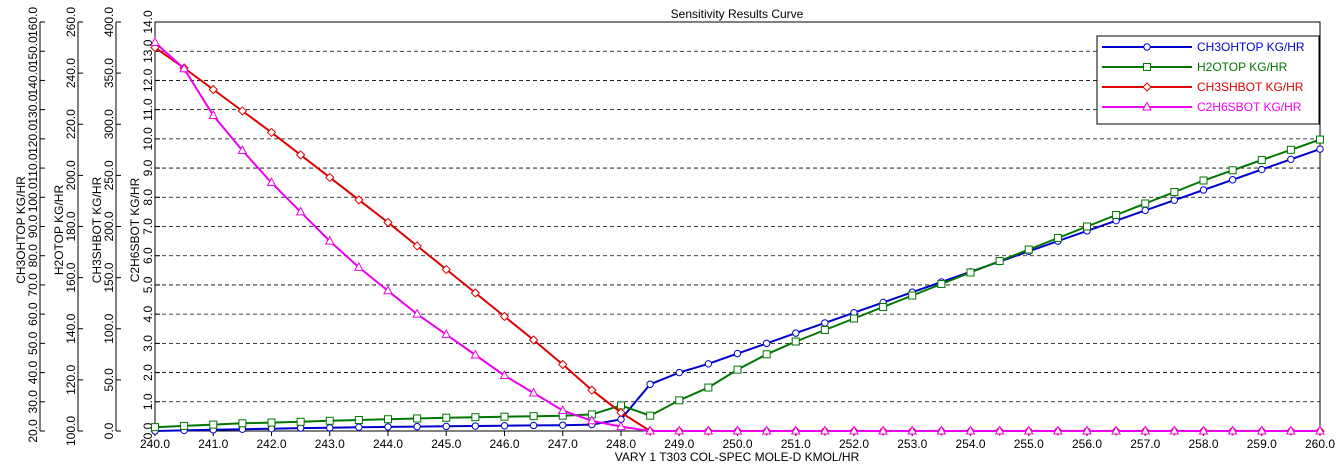 This screenshot has height=472, width=1336. What do you see at coordinates (33, 285) in the screenshot?
I see `y-tick-label: 70.0` at bounding box center [33, 285].